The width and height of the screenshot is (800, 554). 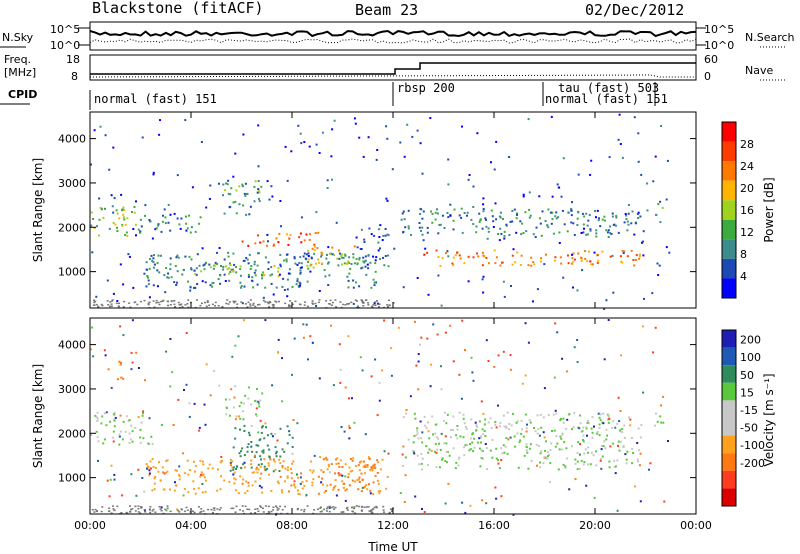 What do you see at coordinates (387, 10) in the screenshot?
I see `beam-title: Beam 23` at bounding box center [387, 10].